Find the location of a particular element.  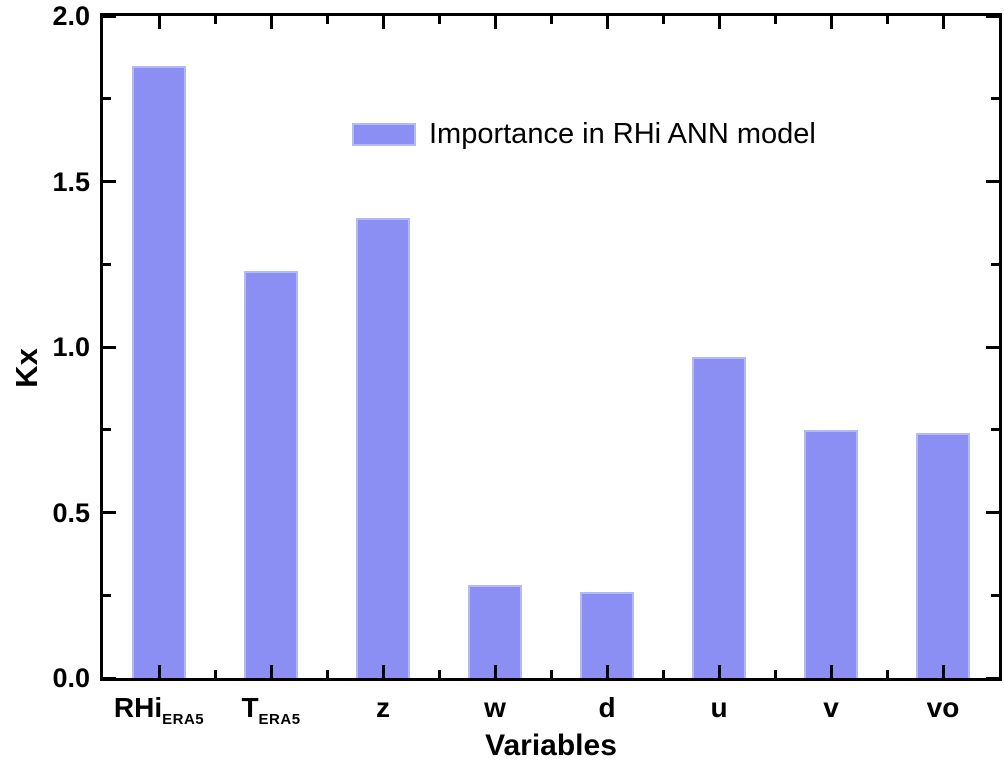

x-tick-label-main: w is located at coordinates (495, 707).